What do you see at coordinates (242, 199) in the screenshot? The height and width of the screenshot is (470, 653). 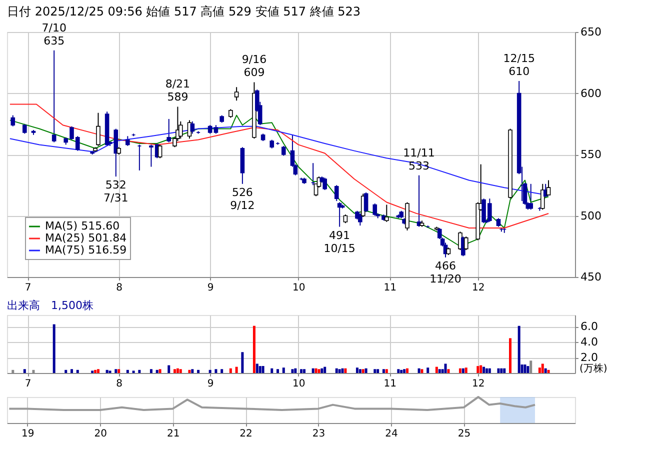 I see `annotation: 526 9/12` at bounding box center [242, 199].